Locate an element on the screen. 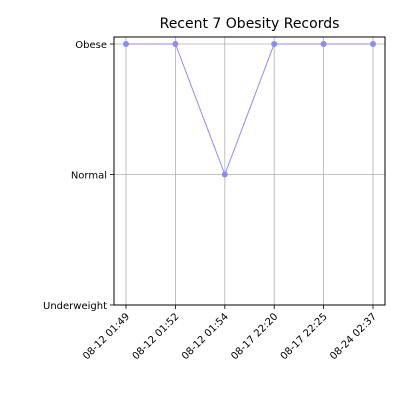 This screenshot has height=405, width=400. x-tick-label: 08-17 22:20 is located at coordinates (254, 336).